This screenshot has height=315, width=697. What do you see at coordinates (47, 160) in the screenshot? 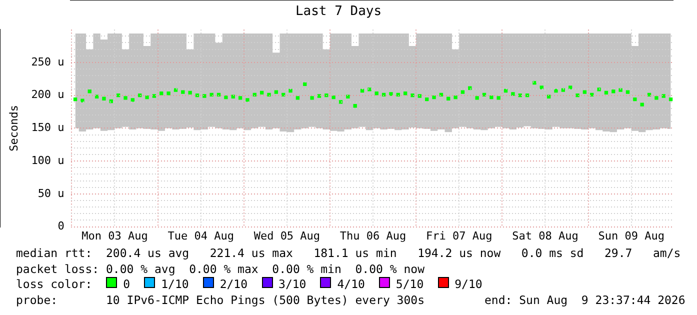
I see `y-tick-label: 100 u` at bounding box center [47, 160].